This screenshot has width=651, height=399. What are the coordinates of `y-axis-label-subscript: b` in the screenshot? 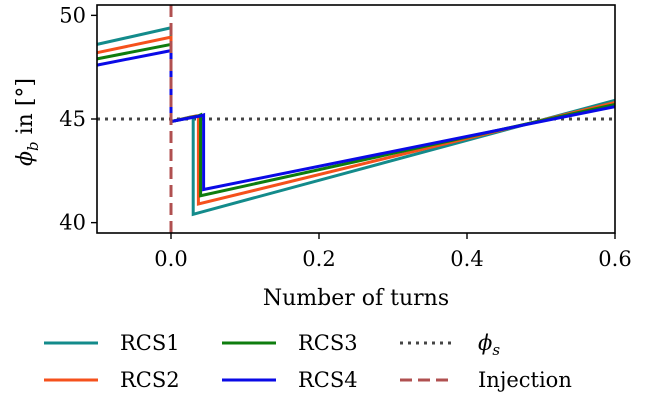 It's located at (33, 146).